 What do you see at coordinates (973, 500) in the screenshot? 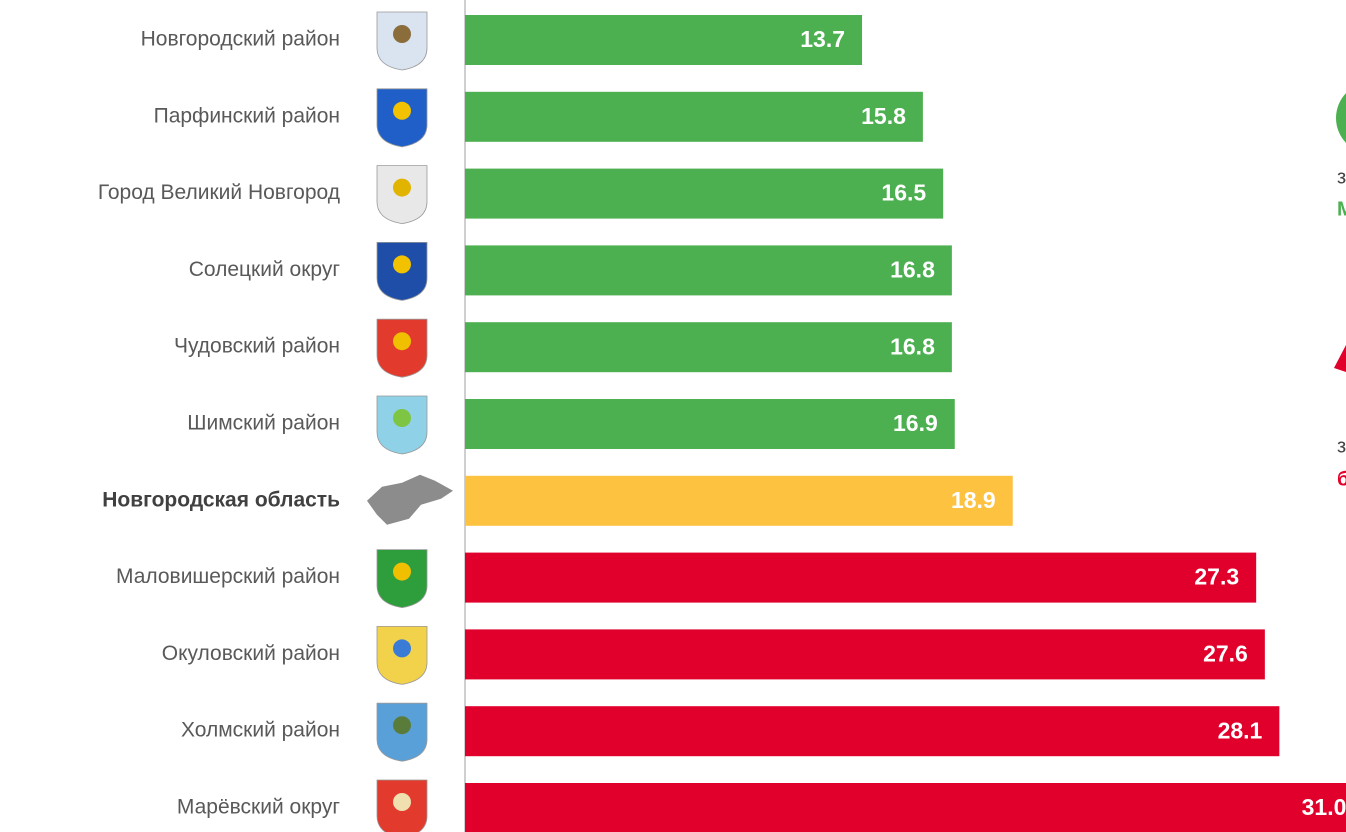
I see `value-label: 18.9` at bounding box center [973, 500].